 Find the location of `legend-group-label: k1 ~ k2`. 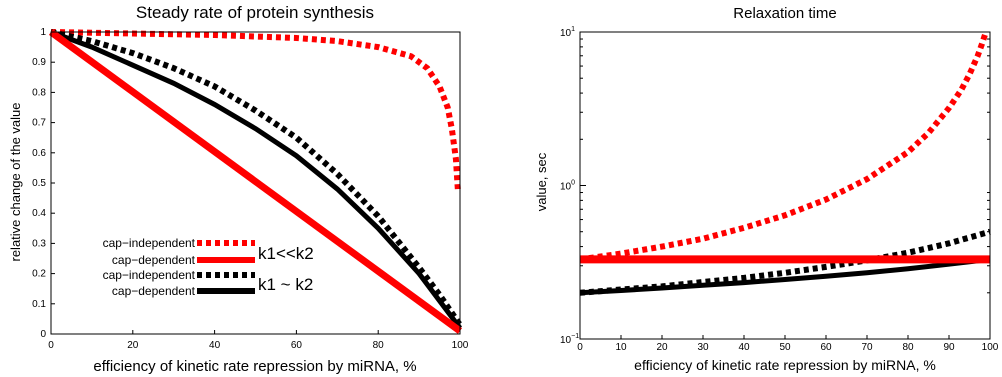

legend-group-label: k1 ~ k2 is located at coordinates (285, 284).